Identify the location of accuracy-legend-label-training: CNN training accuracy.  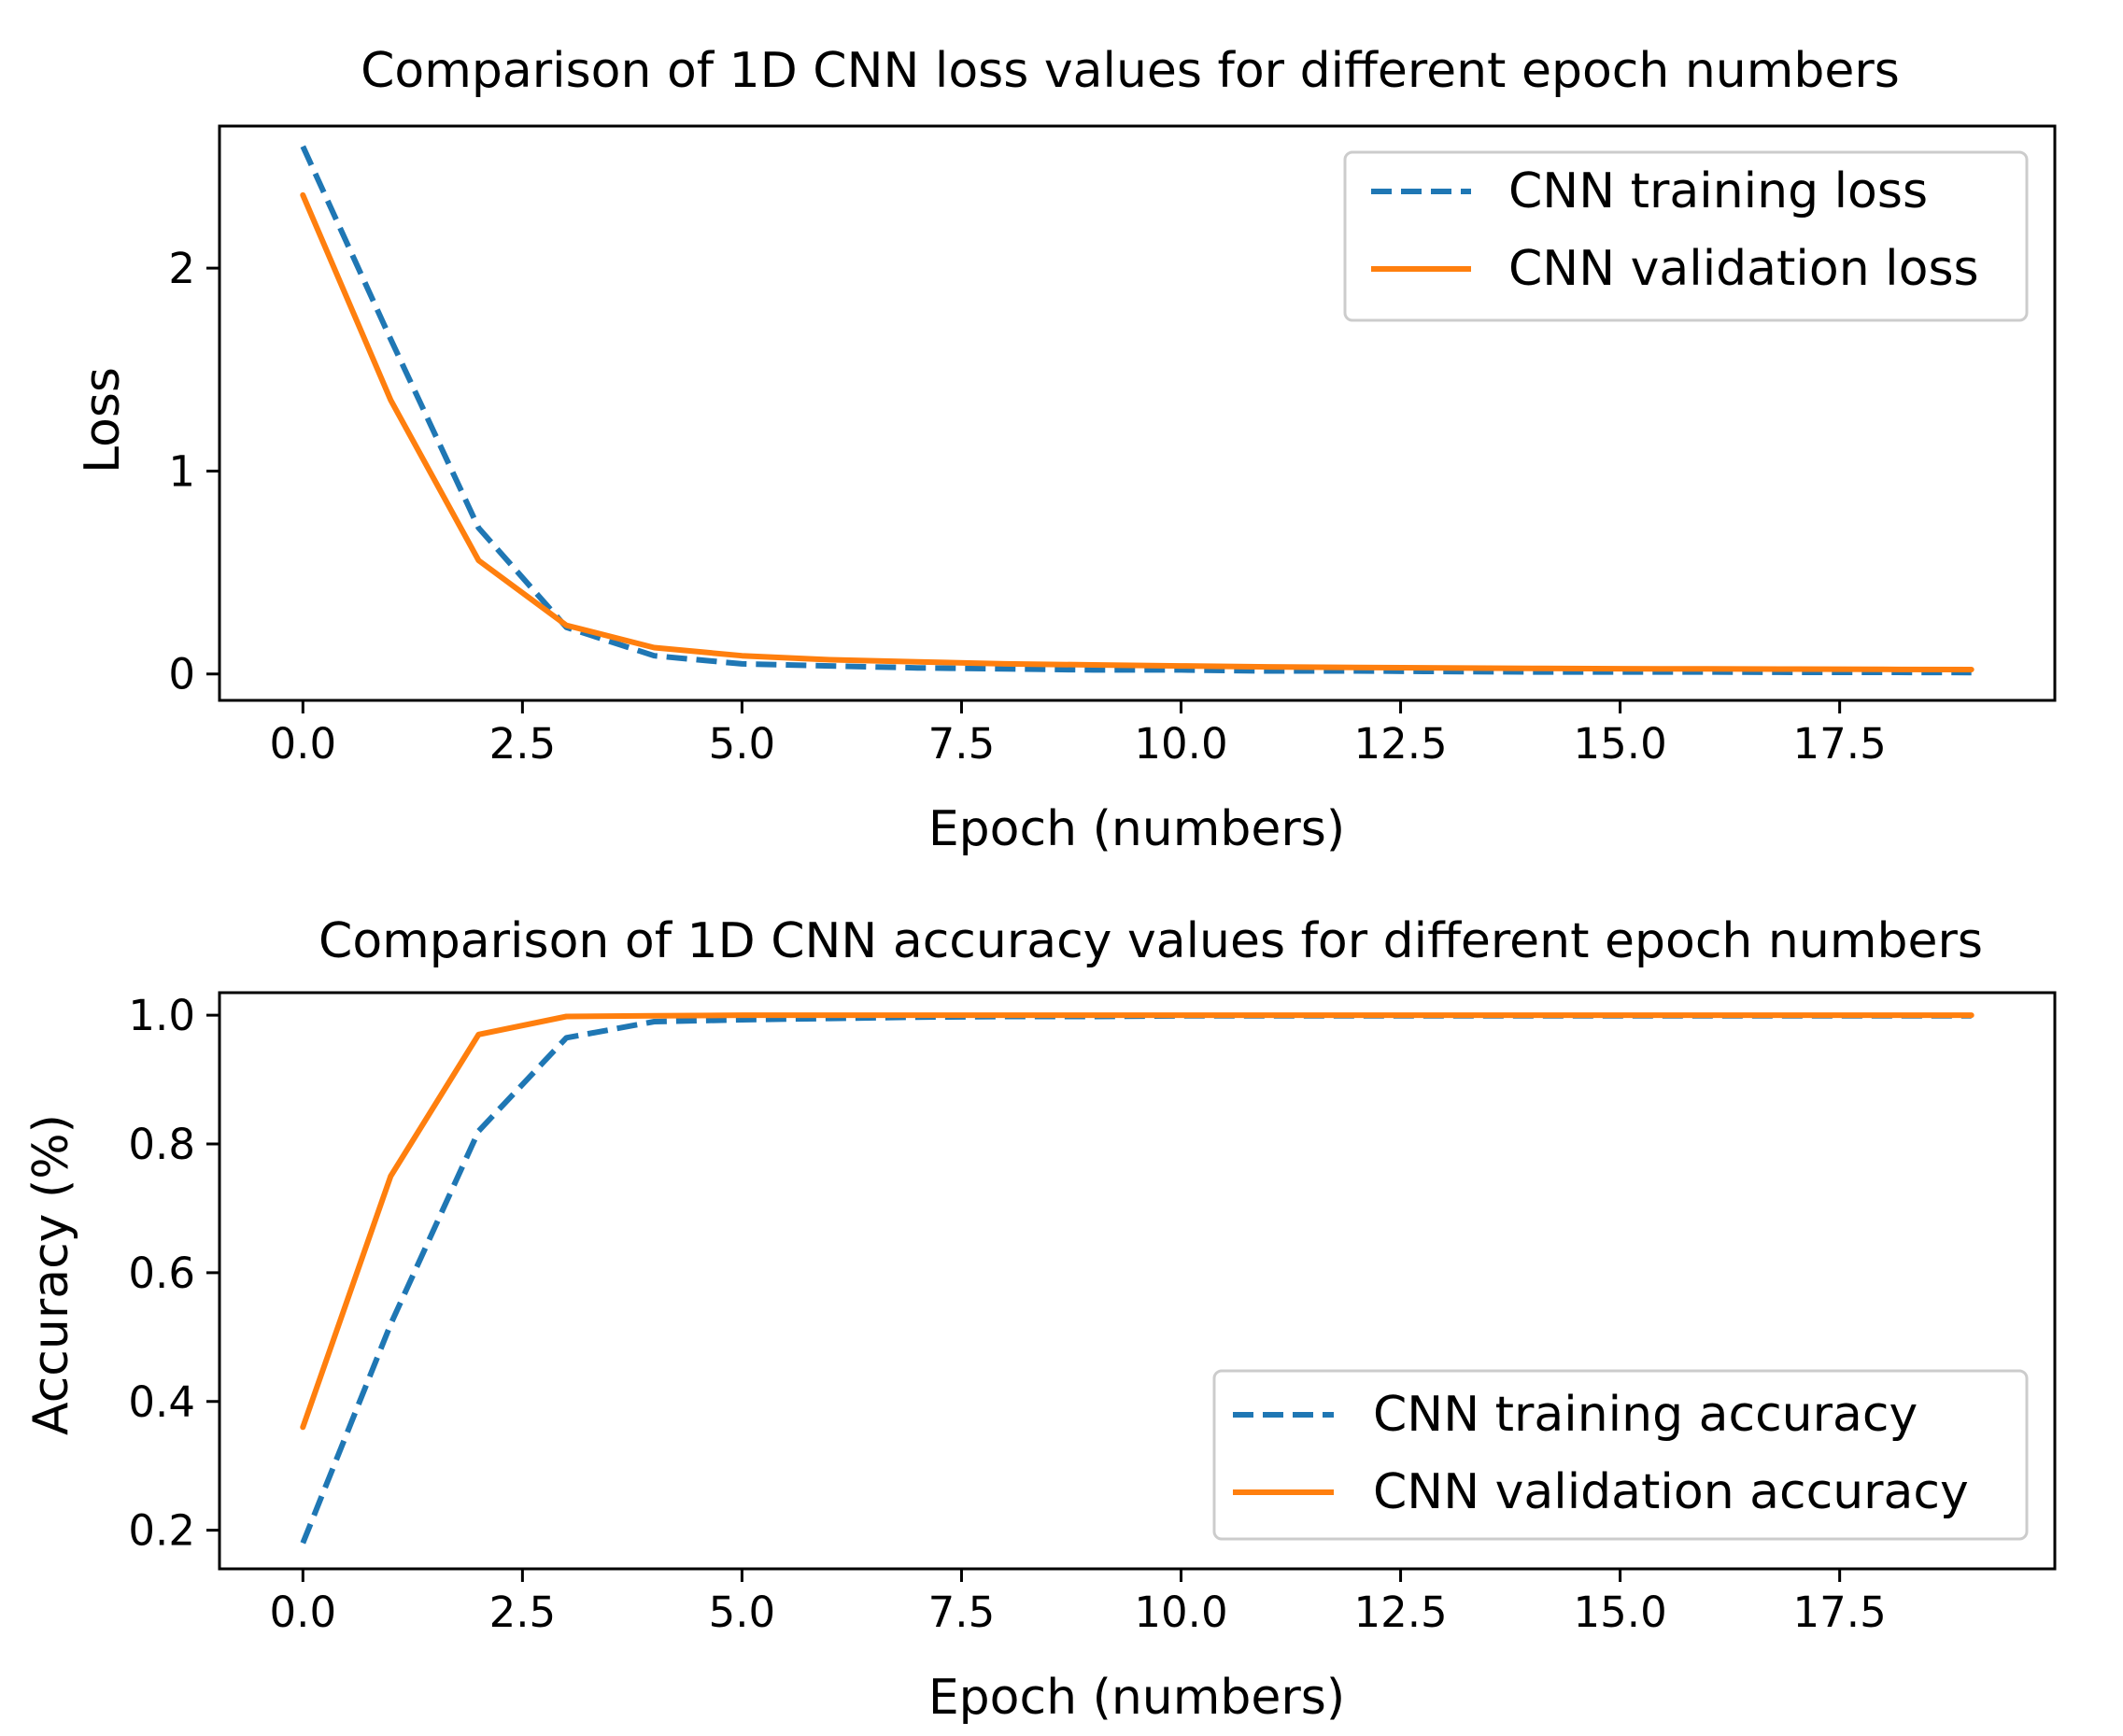
(1645, 1415).